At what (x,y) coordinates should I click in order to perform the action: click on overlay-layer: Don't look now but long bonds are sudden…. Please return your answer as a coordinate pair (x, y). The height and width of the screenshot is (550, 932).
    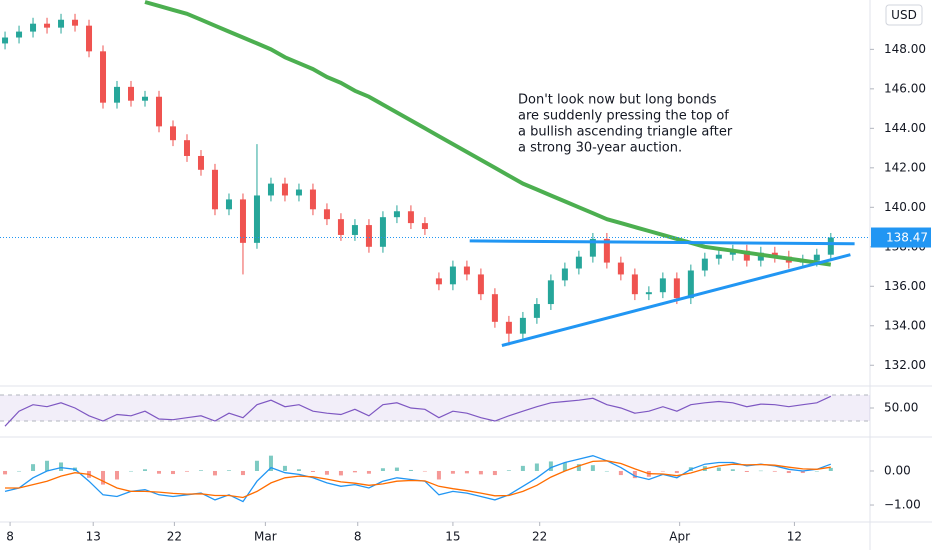
    Looking at the image, I should click on (720, 80).